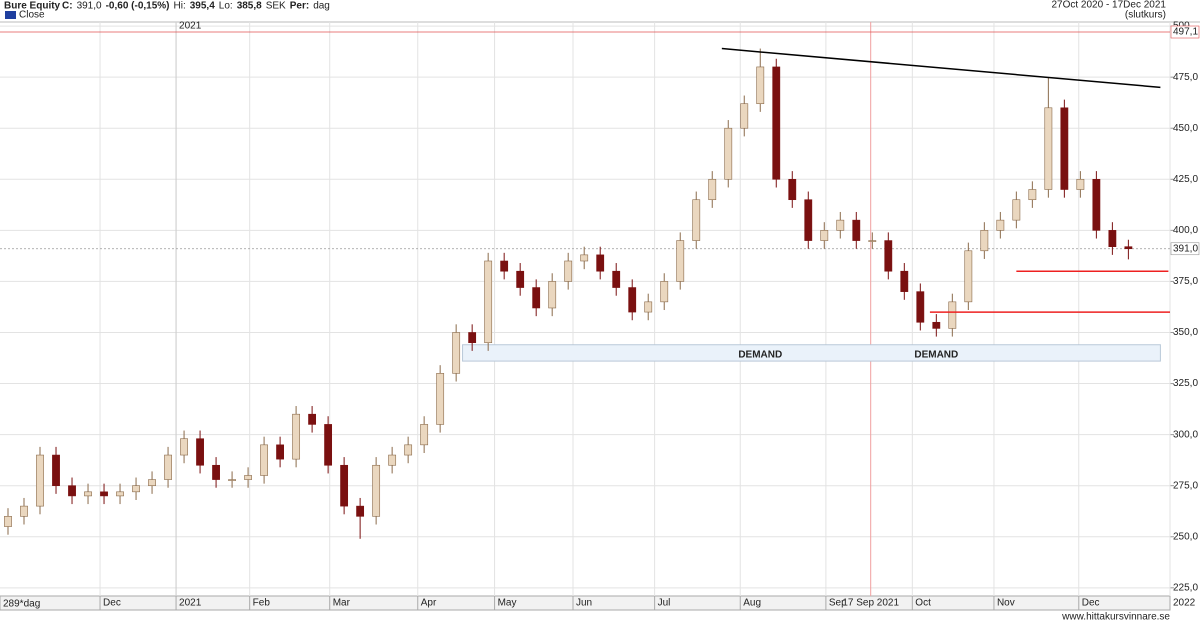 Image resolution: width=1200 pixels, height=623 pixels. I want to click on y-tick-label: 425,0, so click(1185, 179).